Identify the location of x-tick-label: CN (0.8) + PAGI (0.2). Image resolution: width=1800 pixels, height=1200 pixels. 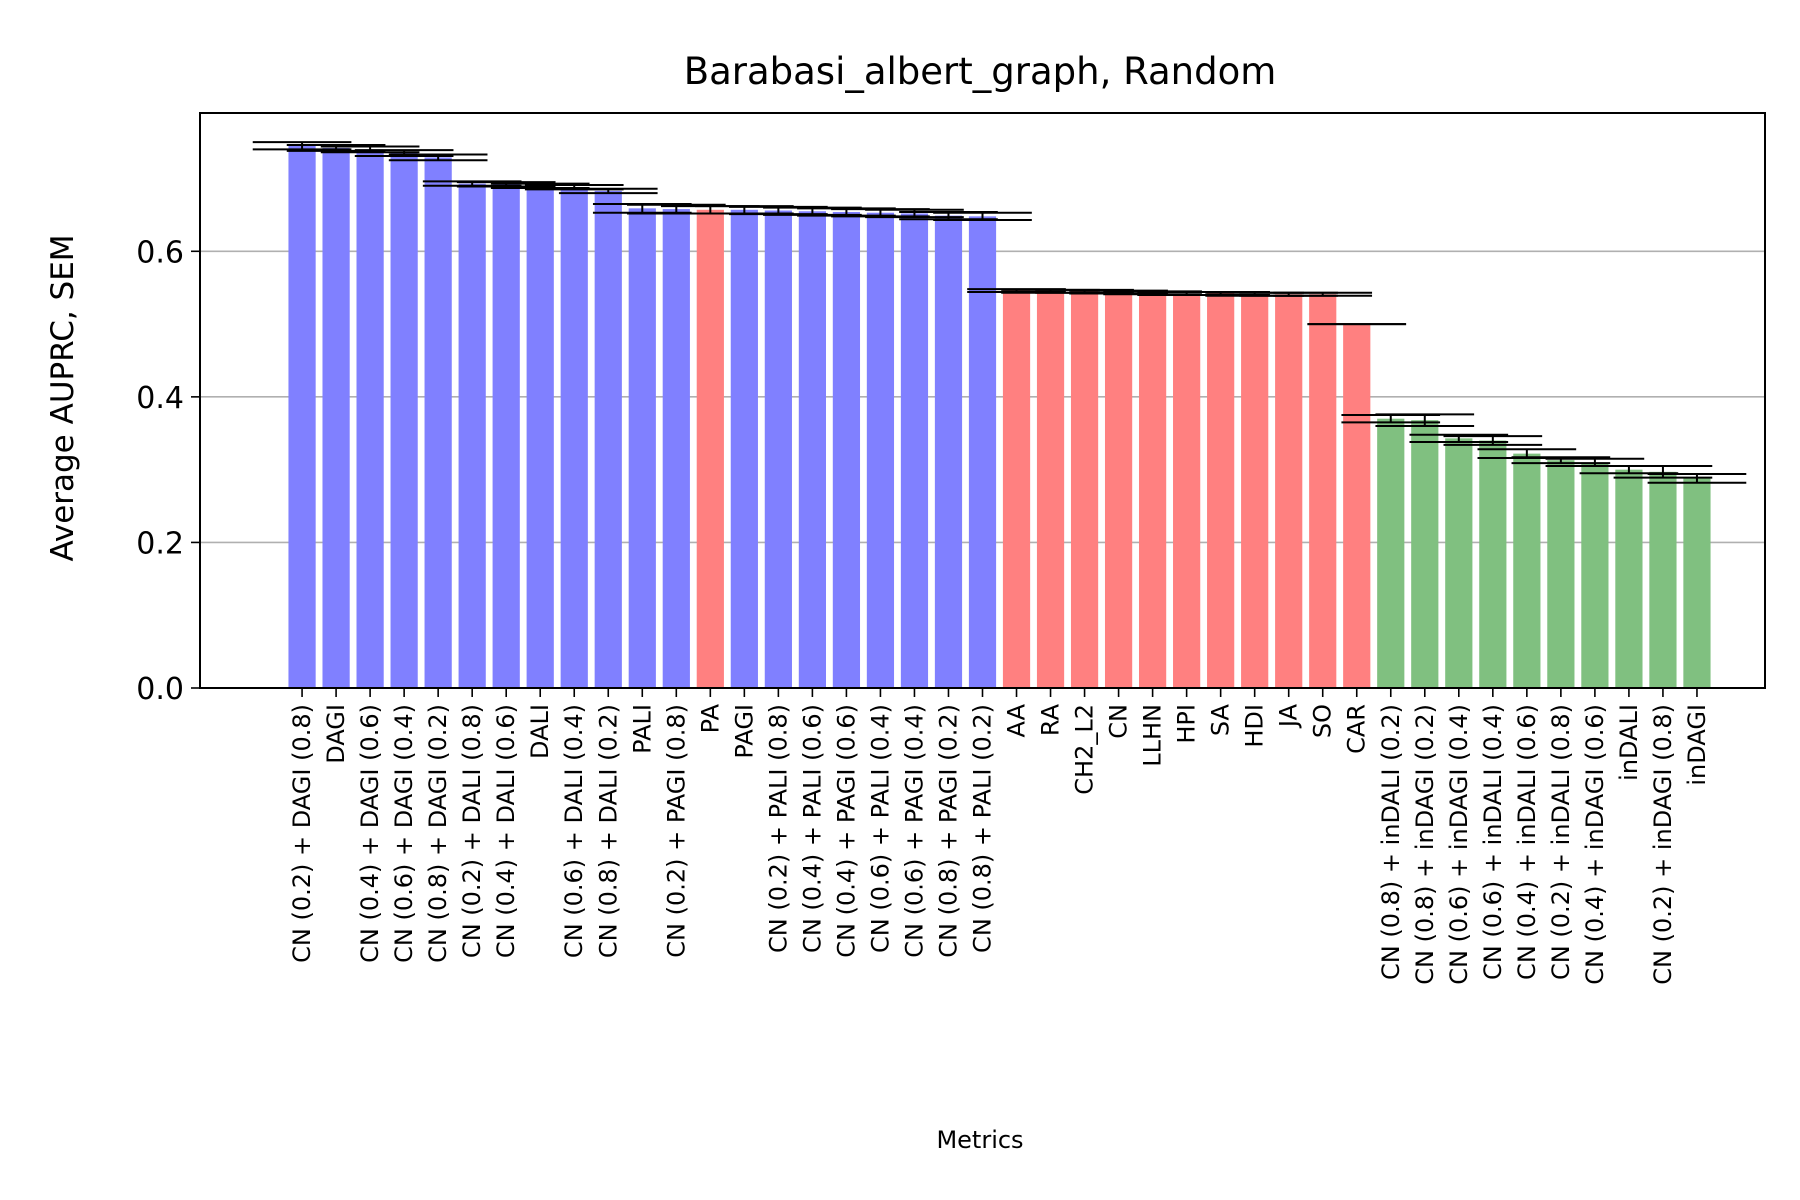
(948, 831).